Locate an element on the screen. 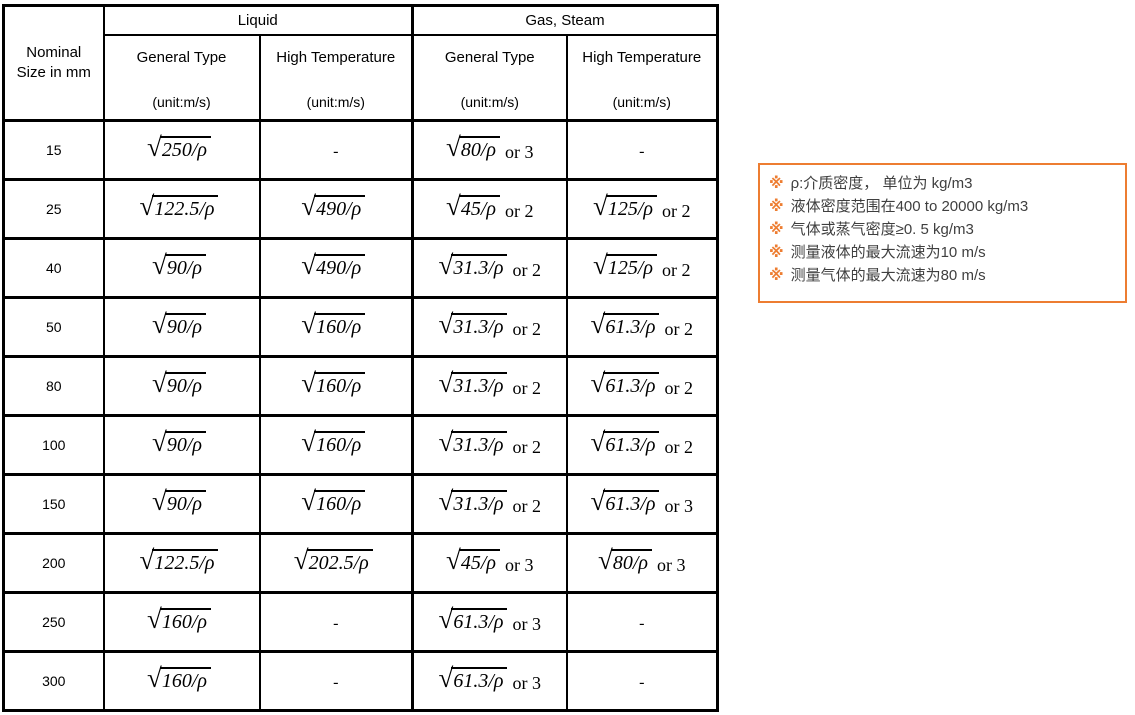  note-line: ※ 气体或蒸气密度≥0. 5 kg/m3 is located at coordinates (943, 229).